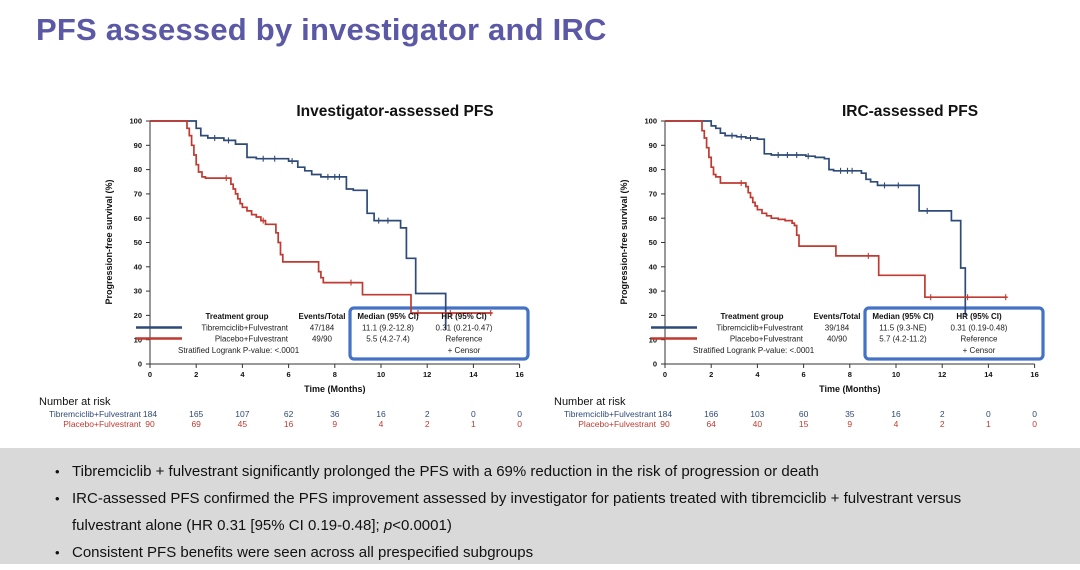  I want to click on nar-value: 103, so click(757, 414).